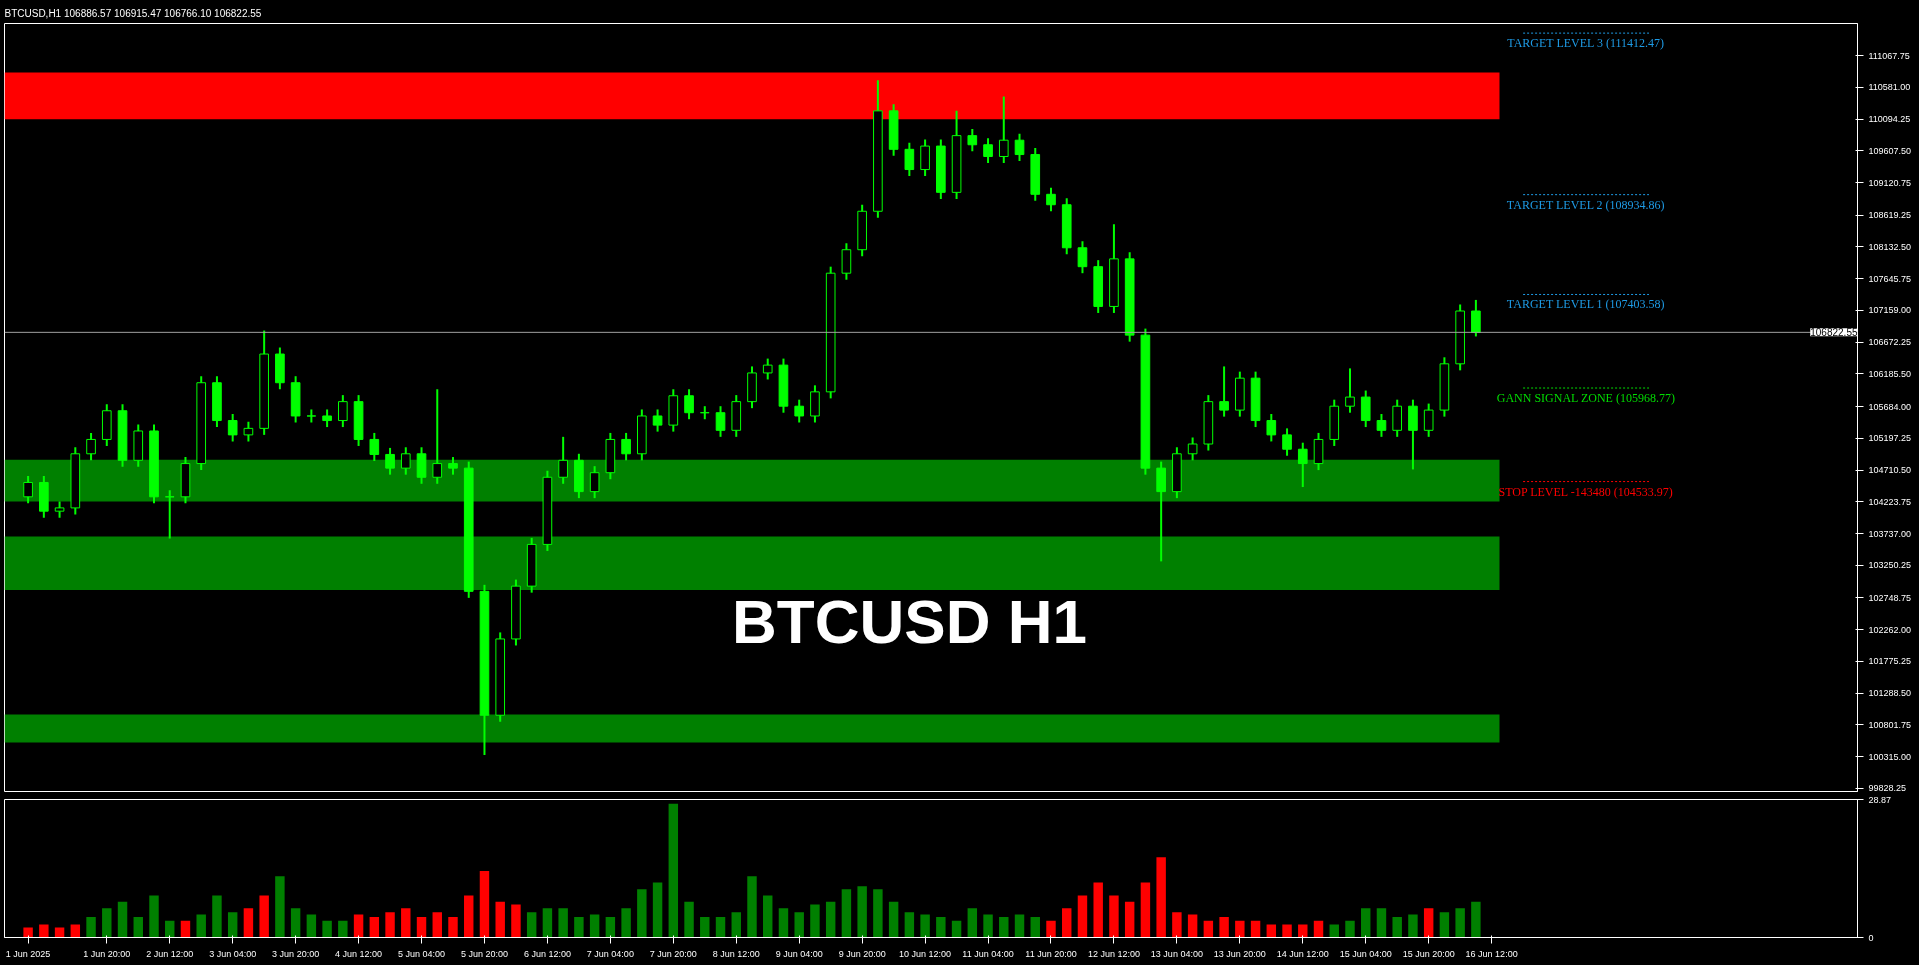 The image size is (1919, 965). Describe the element at coordinates (610, 953) in the screenshot. I see `x-tick-label: 7 Jun 04:00` at that location.